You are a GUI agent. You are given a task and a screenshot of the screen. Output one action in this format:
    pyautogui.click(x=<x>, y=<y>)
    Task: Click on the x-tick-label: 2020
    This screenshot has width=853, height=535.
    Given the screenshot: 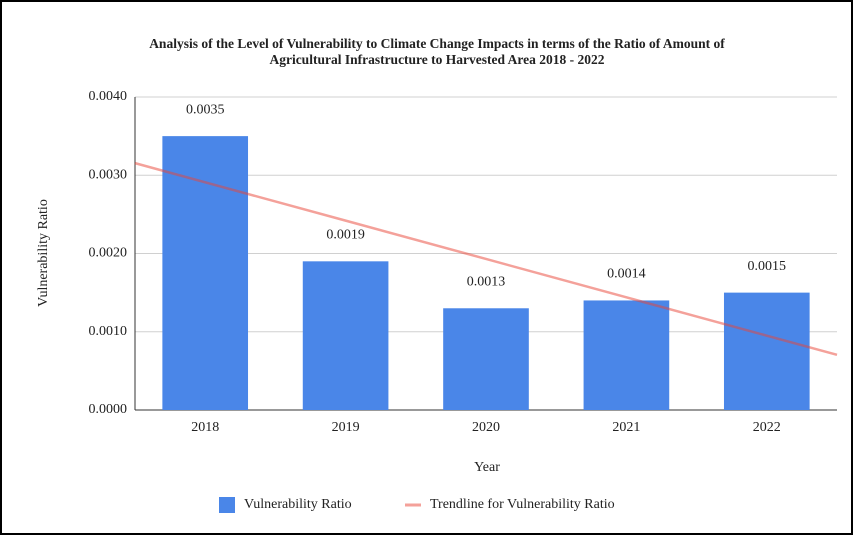 What is the action you would take?
    pyautogui.click(x=486, y=427)
    